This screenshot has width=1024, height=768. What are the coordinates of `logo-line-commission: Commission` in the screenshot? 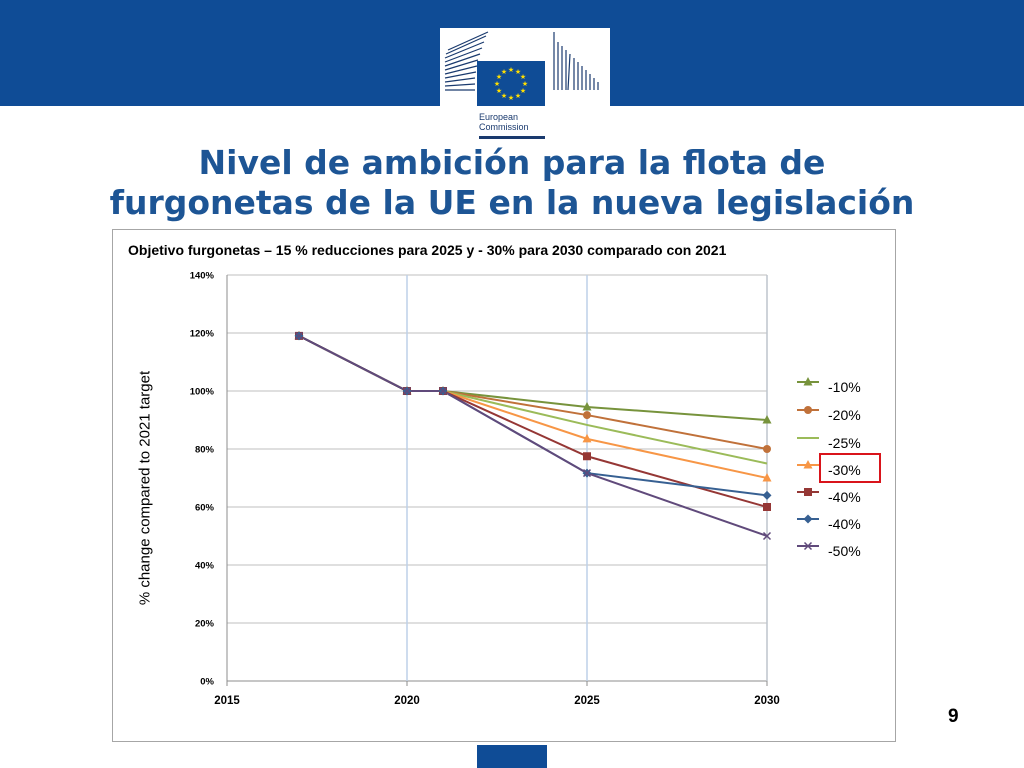 It's located at (504, 127).